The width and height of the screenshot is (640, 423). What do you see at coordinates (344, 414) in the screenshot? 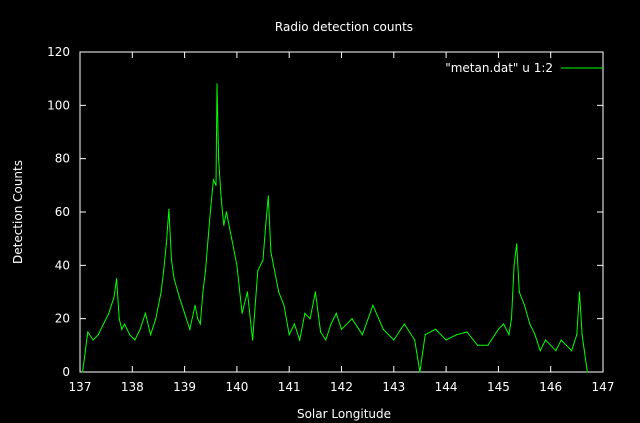
I see `x-axis-label: Solar Longitude` at bounding box center [344, 414].